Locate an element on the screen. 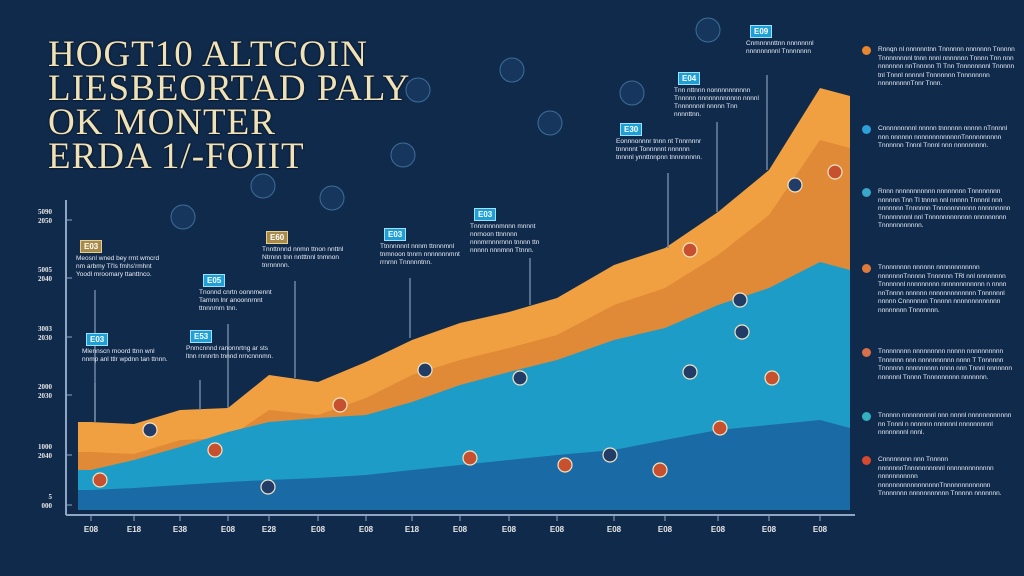 The height and width of the screenshot is (576, 1024). annotation-text: Cnmnnnnttnn nnnnnnnl nnnnnnnnnl Tnnnnnnn is located at coordinates (780, 47).